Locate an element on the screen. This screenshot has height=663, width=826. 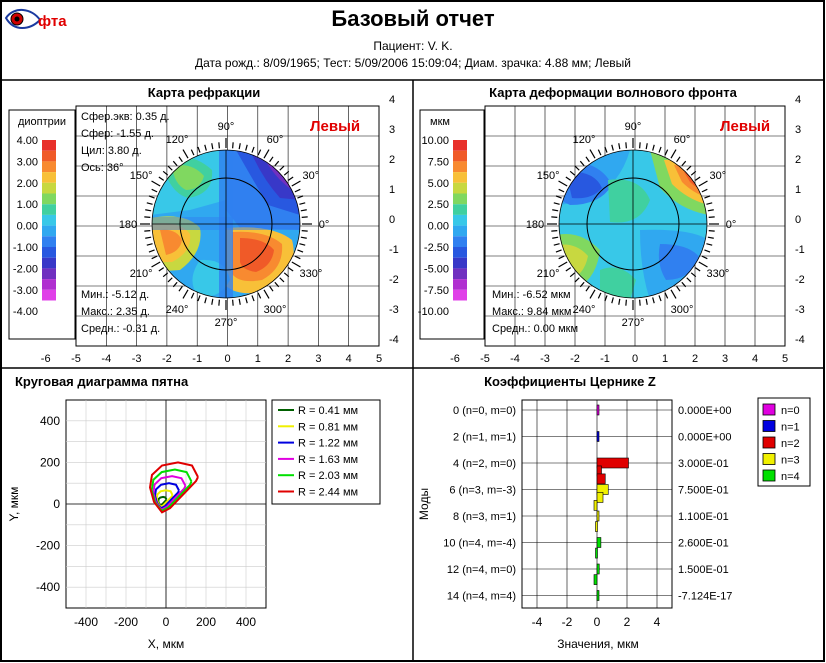
refraction-stat-axis: Ось: 36° is located at coordinates (102, 168).